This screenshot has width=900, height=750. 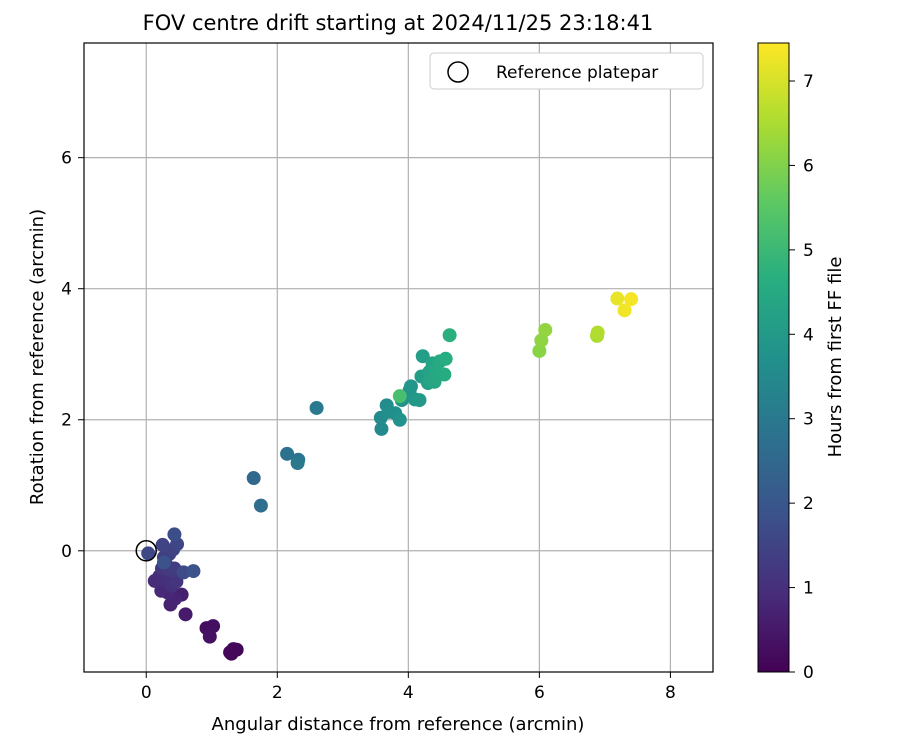 I want to click on colorbar: 0 1 2 3 4 5 6 7 Hours from first FF file, so click(x=801, y=362).